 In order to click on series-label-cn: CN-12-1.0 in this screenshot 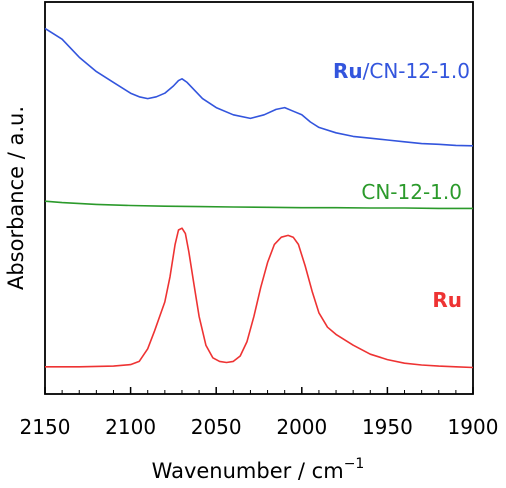, I will do `click(411, 192)`.